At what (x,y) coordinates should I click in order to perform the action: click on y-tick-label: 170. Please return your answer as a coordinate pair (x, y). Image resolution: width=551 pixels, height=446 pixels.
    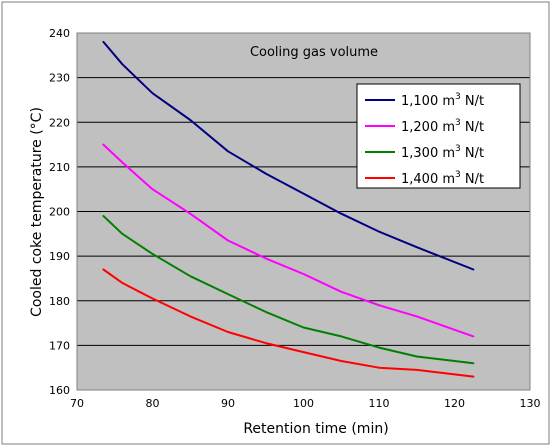
    Looking at the image, I should click on (59, 345).